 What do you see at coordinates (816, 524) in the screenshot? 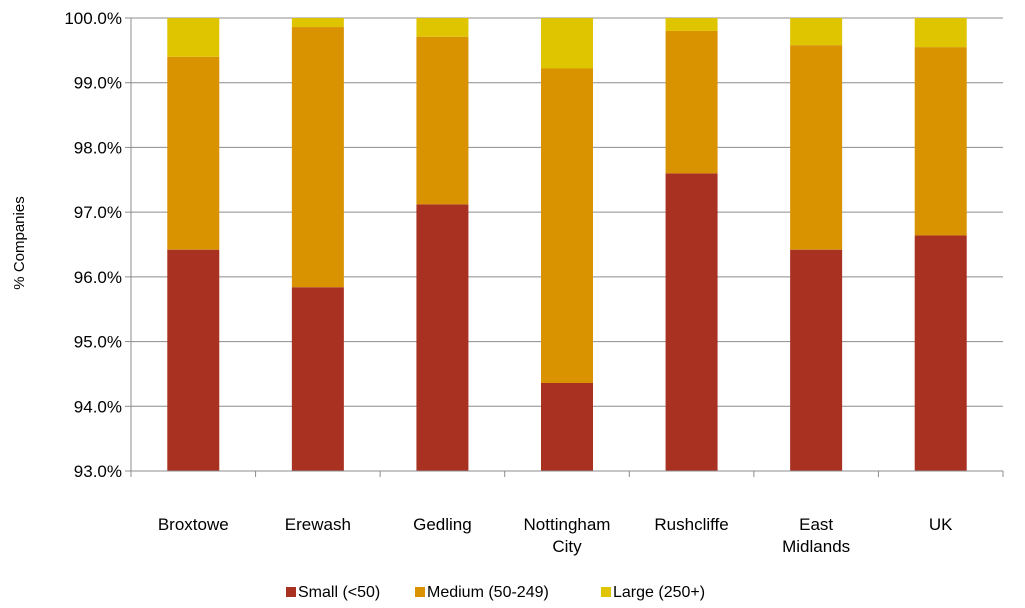
I see `x-category-label: East` at bounding box center [816, 524].